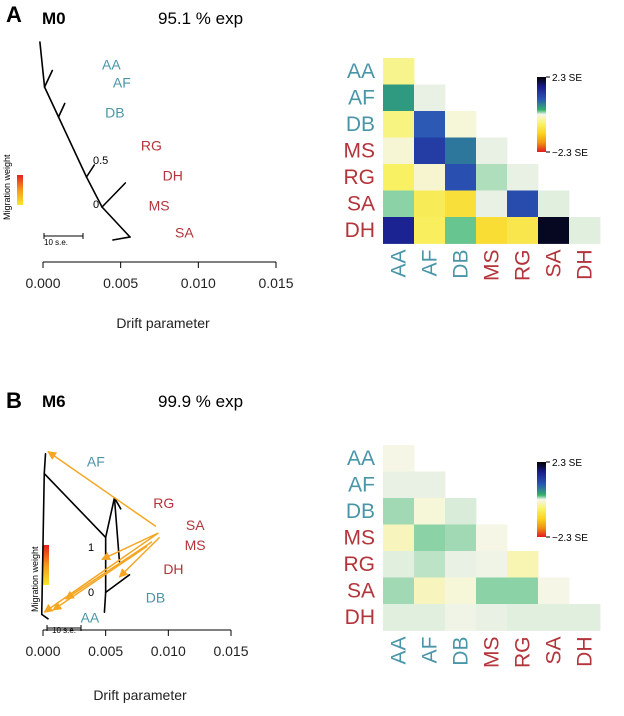 This screenshot has height=716, width=624. What do you see at coordinates (200, 18) in the screenshot?
I see `variance-explained-a: 95.1 % exp` at bounding box center [200, 18].